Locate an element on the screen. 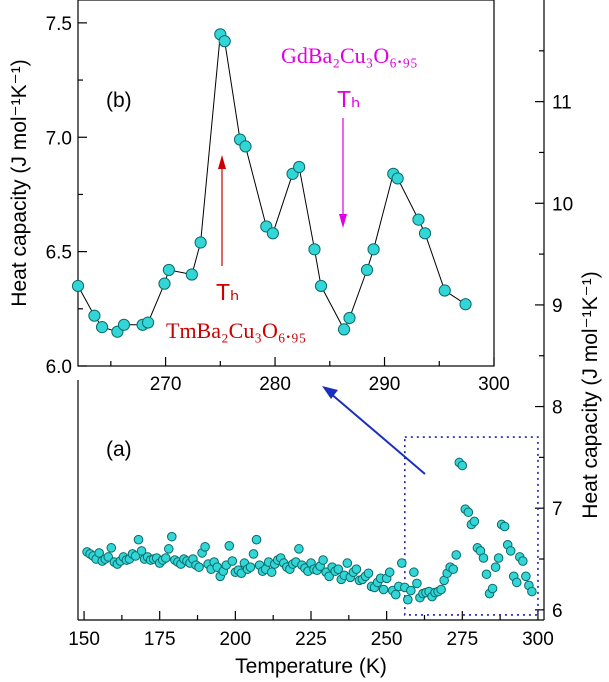 The image size is (609, 682). inset-y-ticks: 6.0 6.5 7.0 7.5 is located at coordinates (66, 196).